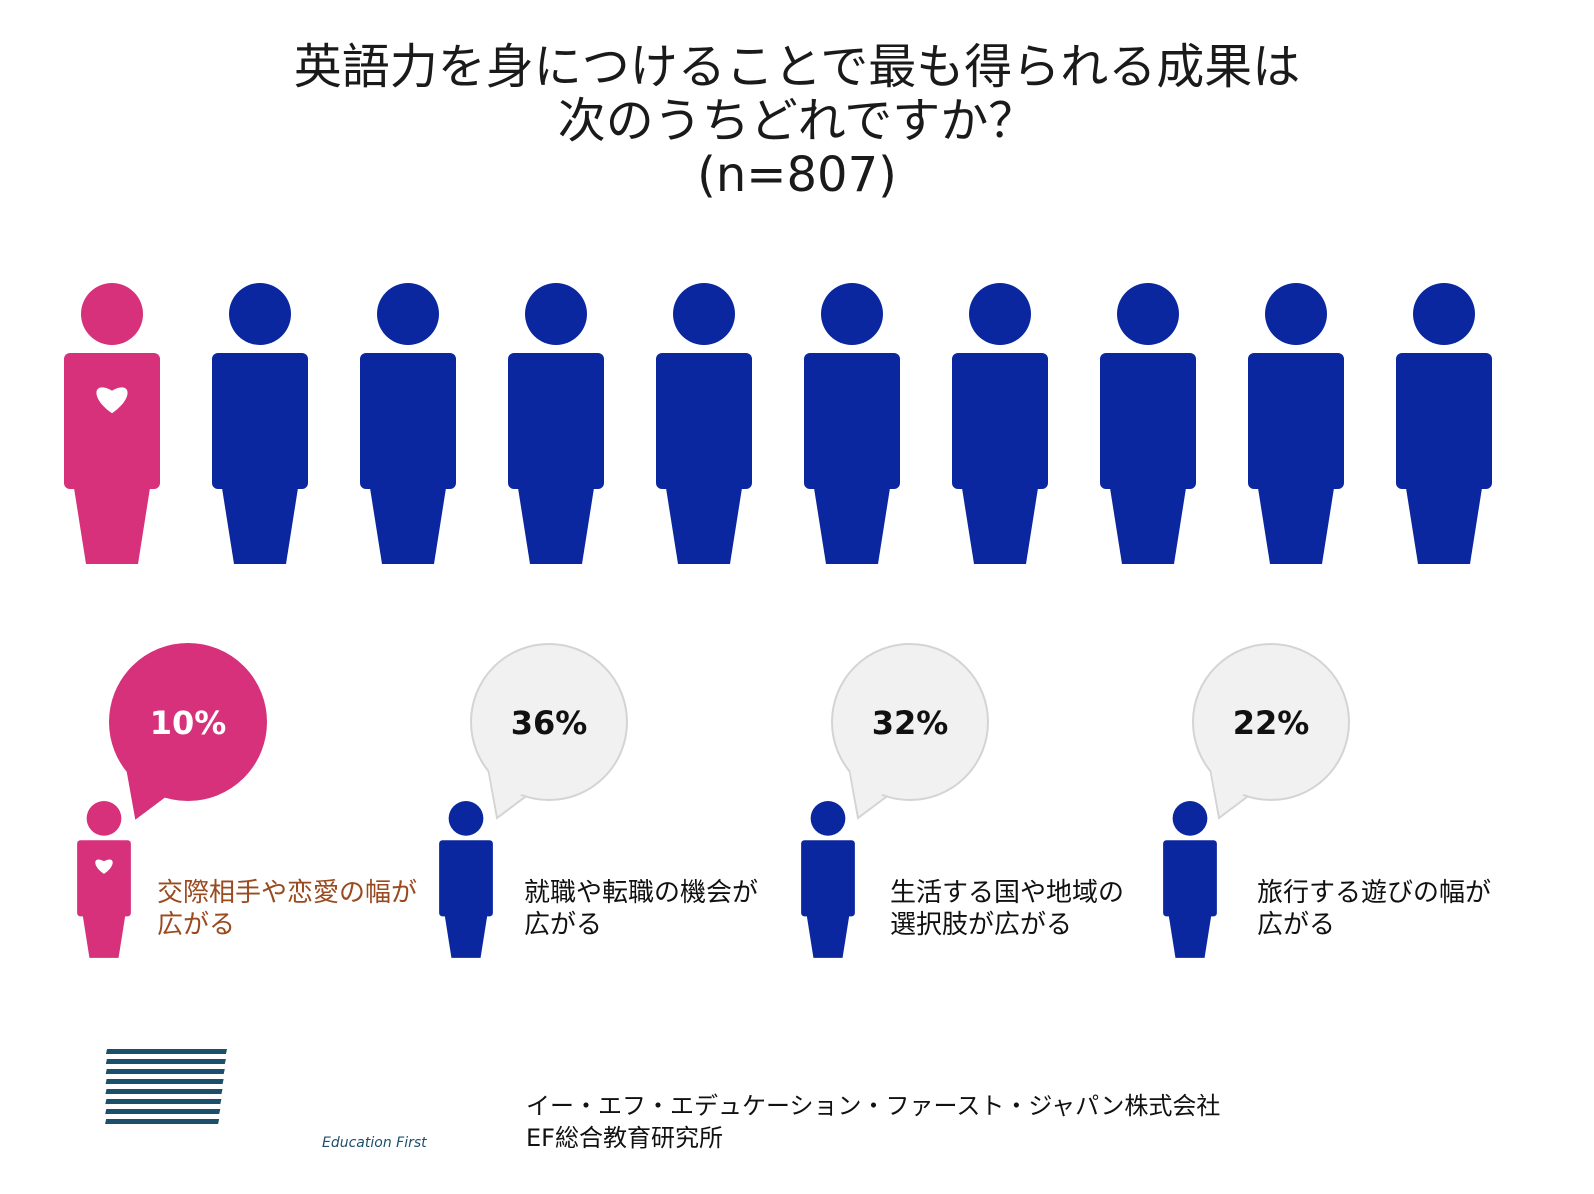  I want to click on pictogram-figure-2-legs, so click(260, 526).